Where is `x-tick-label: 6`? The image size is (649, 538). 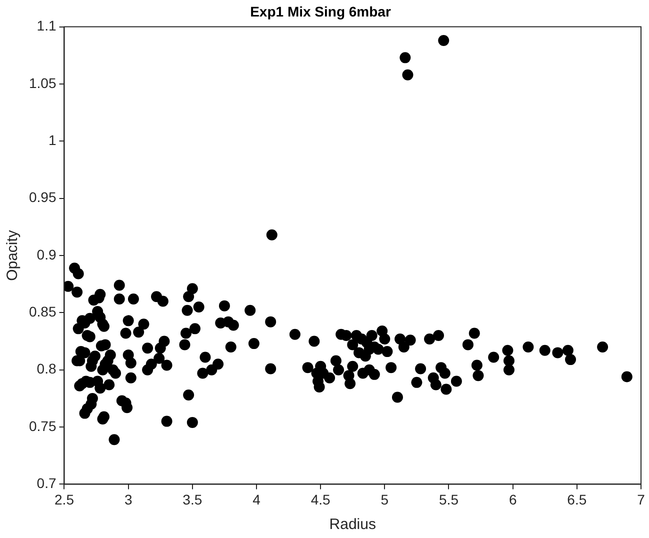 x-tick-label: 6 is located at coordinates (512, 499).